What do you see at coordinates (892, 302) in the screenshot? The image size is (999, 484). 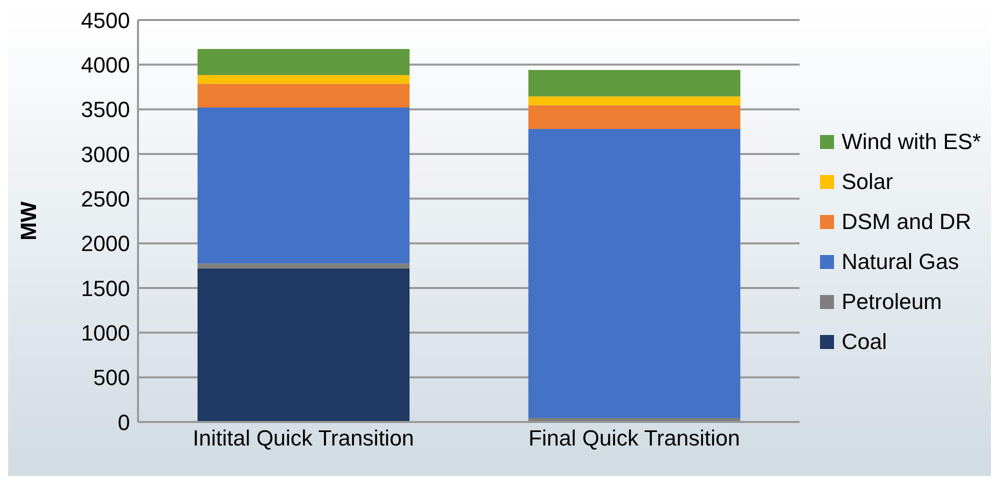 I see `legend-label: Petroleum` at bounding box center [892, 302].